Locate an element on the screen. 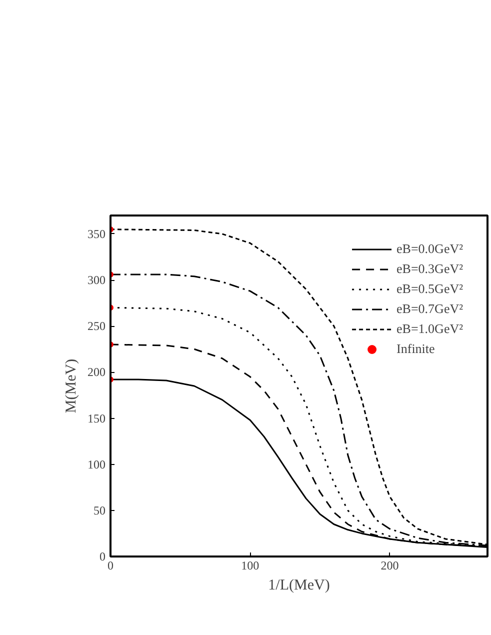  legend-label: Infinite is located at coordinates (415, 349).